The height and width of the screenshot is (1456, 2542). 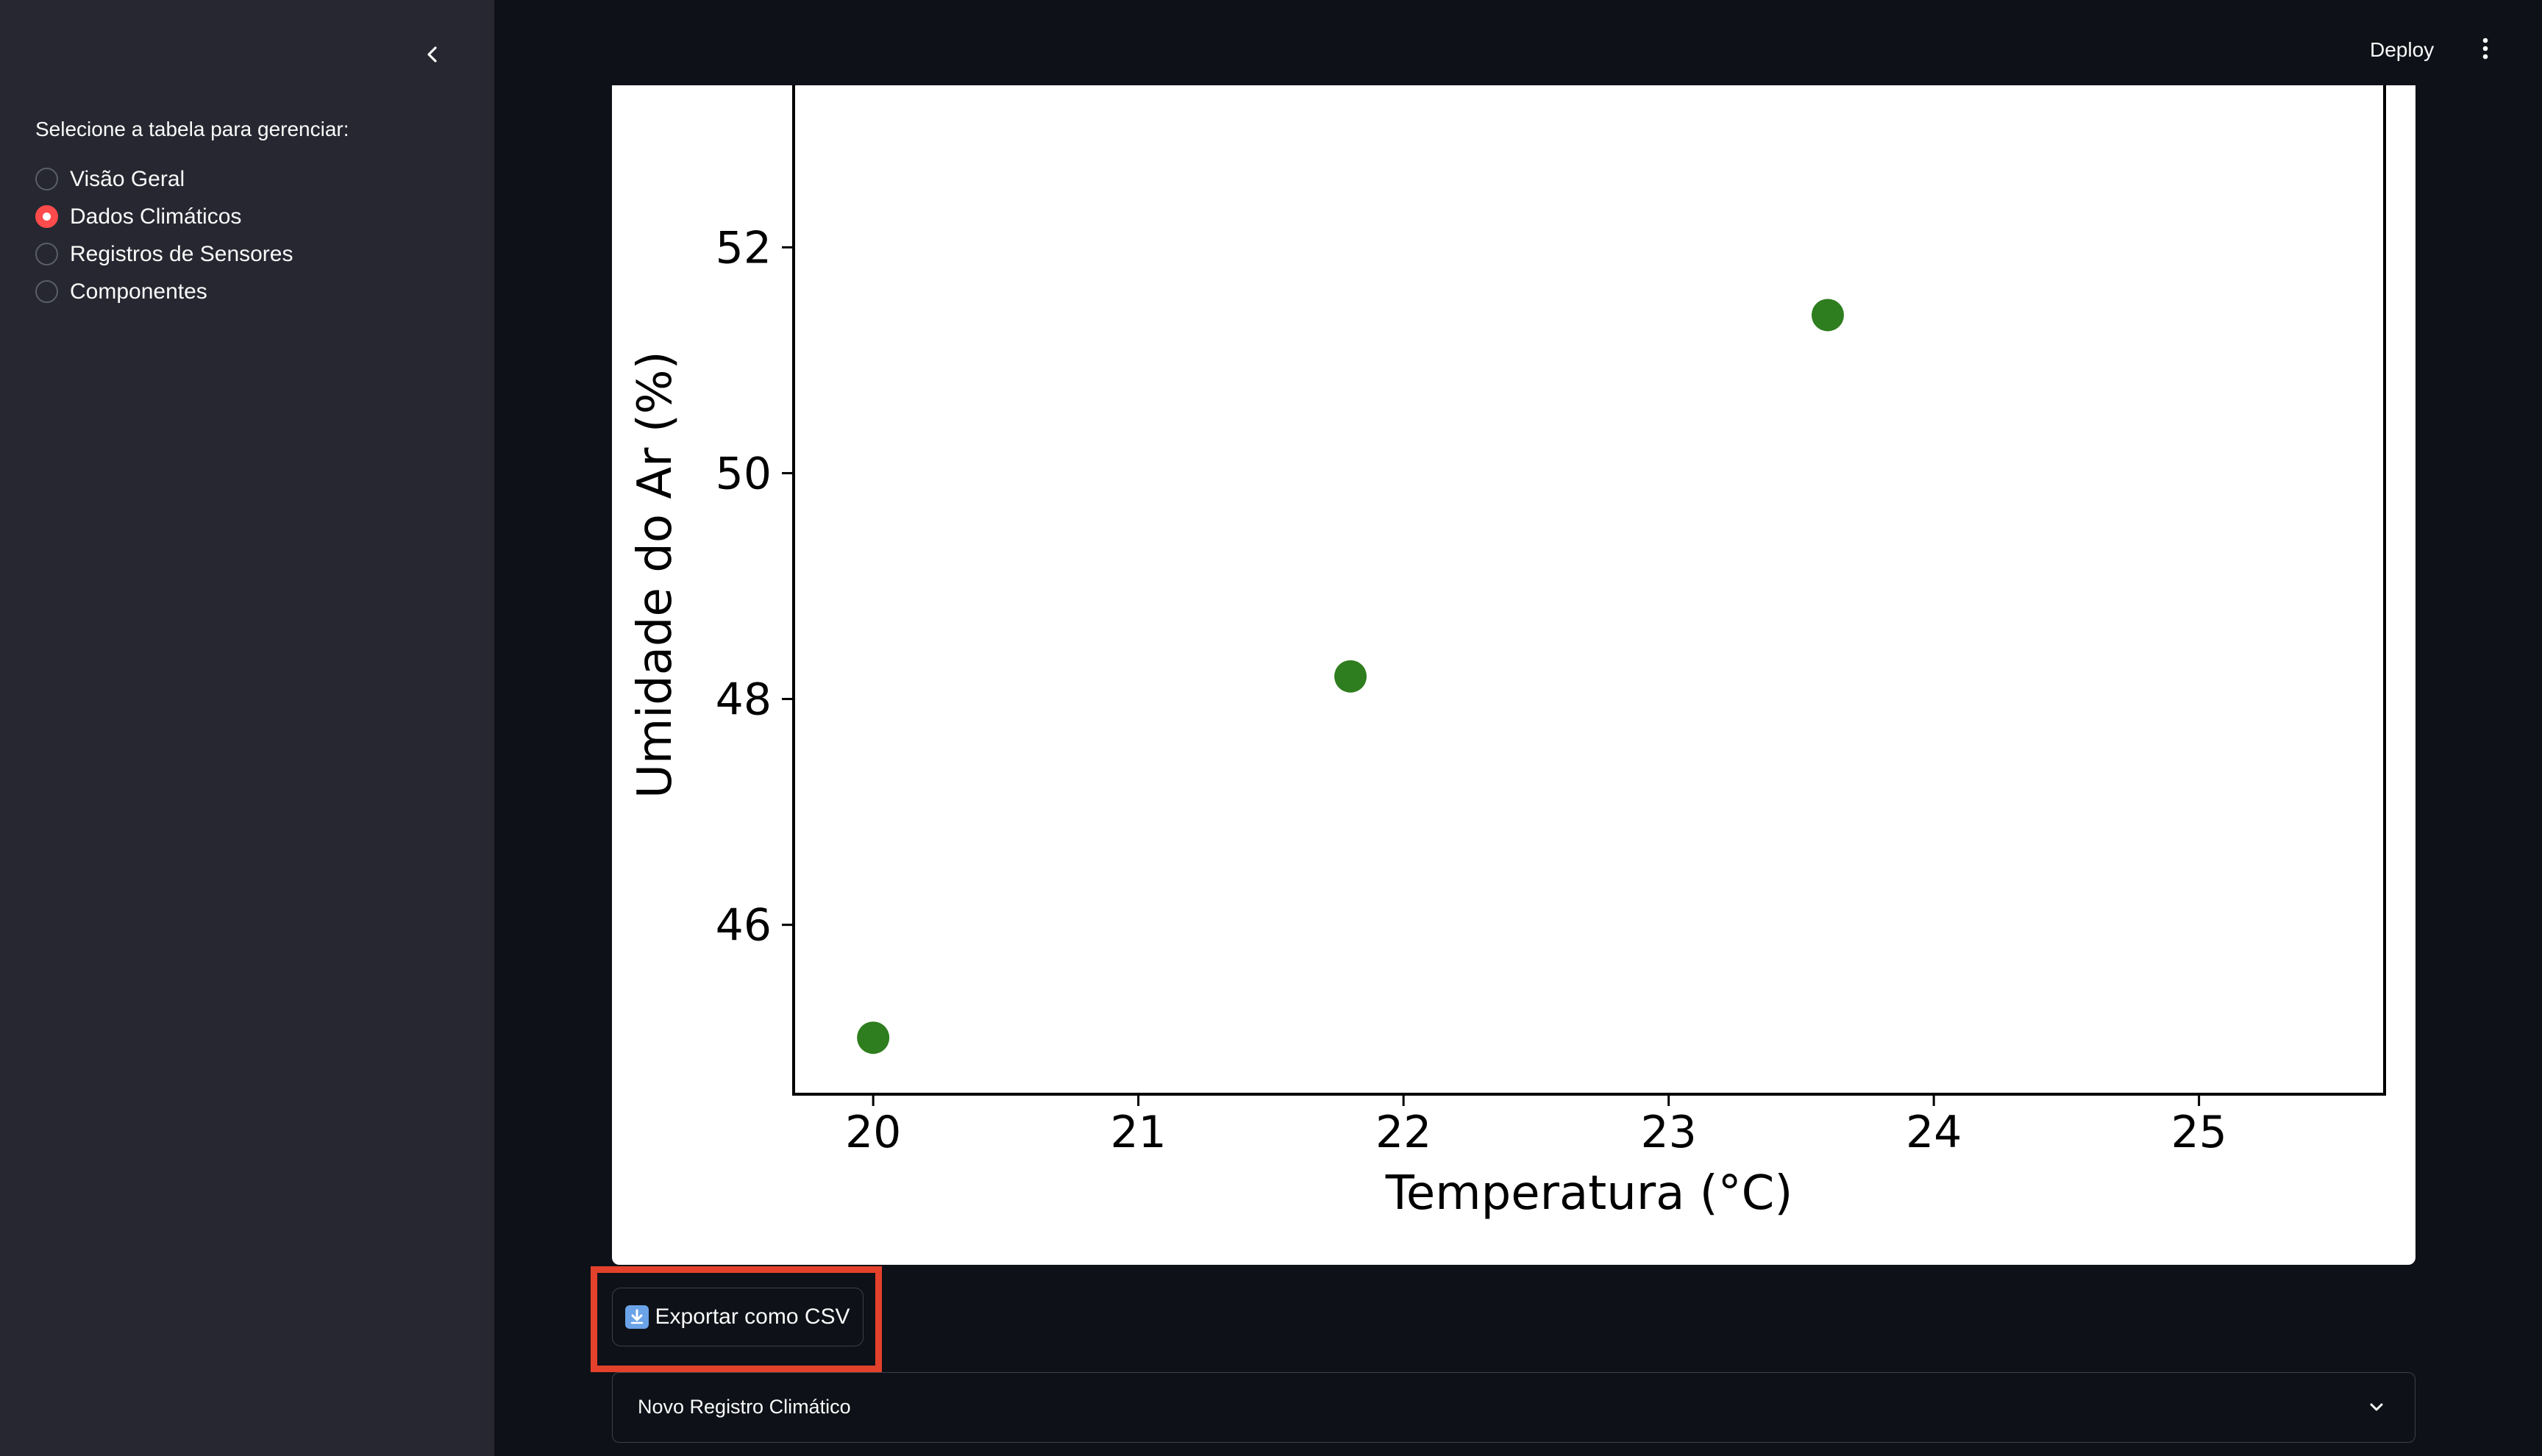 I want to click on export-csv-label: Exportar como CSV, so click(x=753, y=1317).